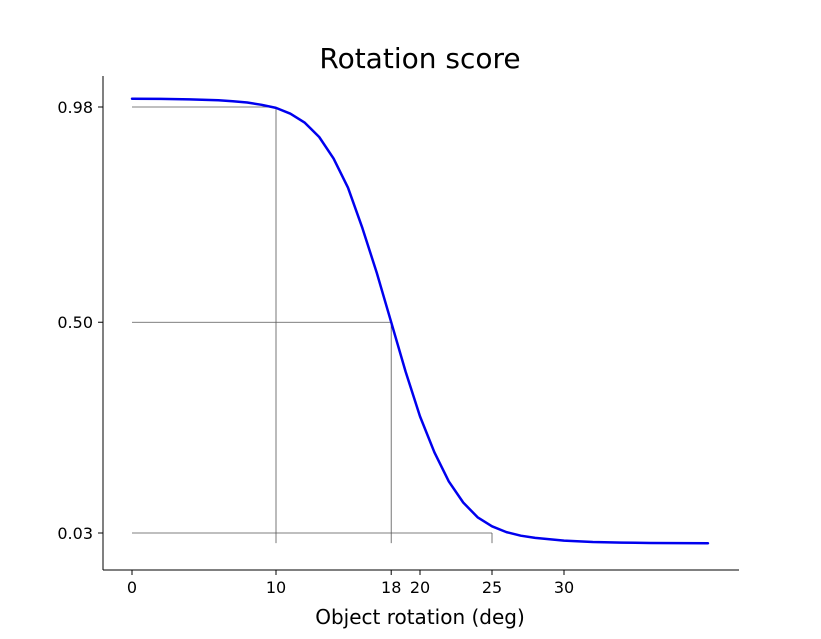 This screenshot has width=821, height=639. Describe the element at coordinates (564, 587) in the screenshot. I see `x-tick-label-30: 30` at that location.